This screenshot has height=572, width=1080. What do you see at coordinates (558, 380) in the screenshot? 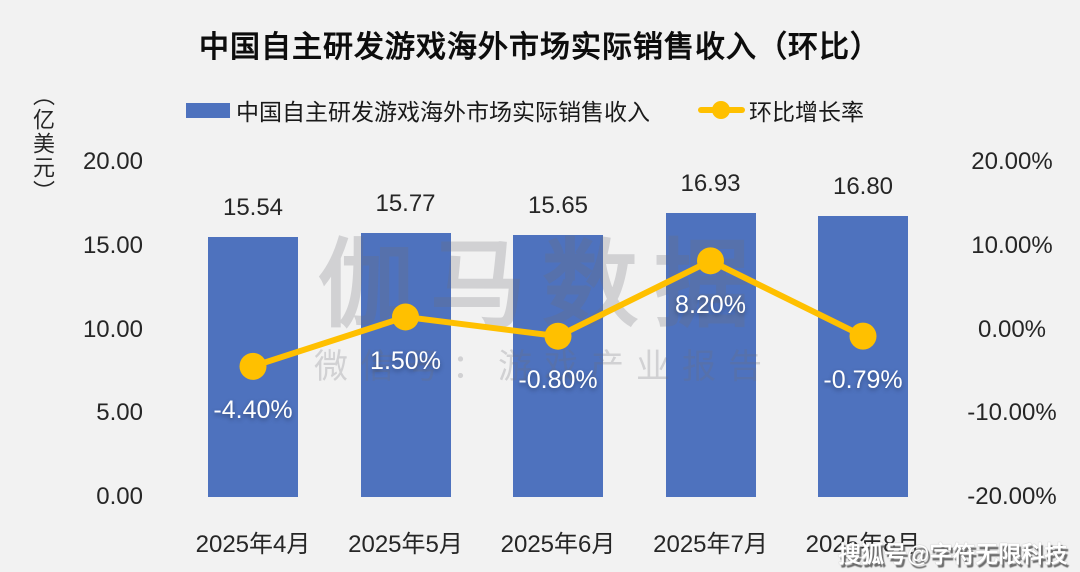
I see `growth-value-label: -0.80%` at bounding box center [558, 380].